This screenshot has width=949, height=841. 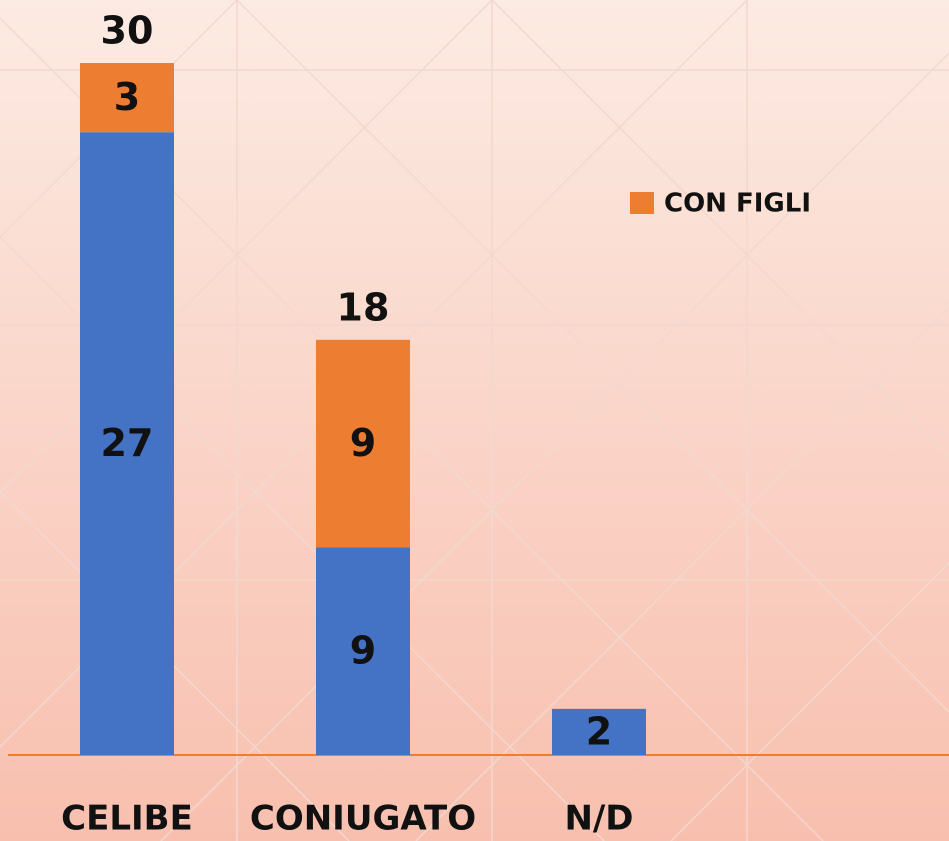 I want to click on total-label: 18, so click(x=363, y=307).